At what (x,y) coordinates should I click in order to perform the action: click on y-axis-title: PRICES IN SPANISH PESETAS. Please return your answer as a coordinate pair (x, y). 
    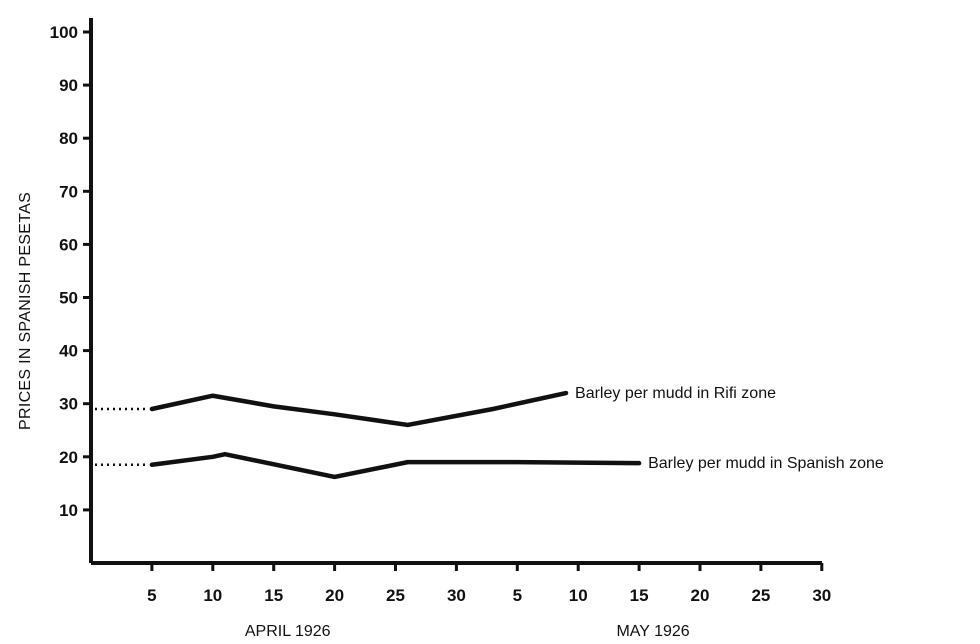
    Looking at the image, I should click on (25, 311).